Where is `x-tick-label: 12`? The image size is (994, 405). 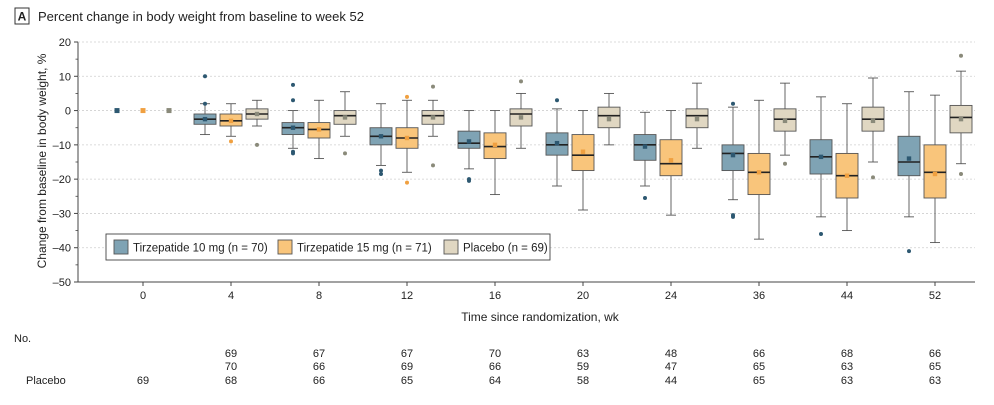 x-tick-label: 12 is located at coordinates (407, 296).